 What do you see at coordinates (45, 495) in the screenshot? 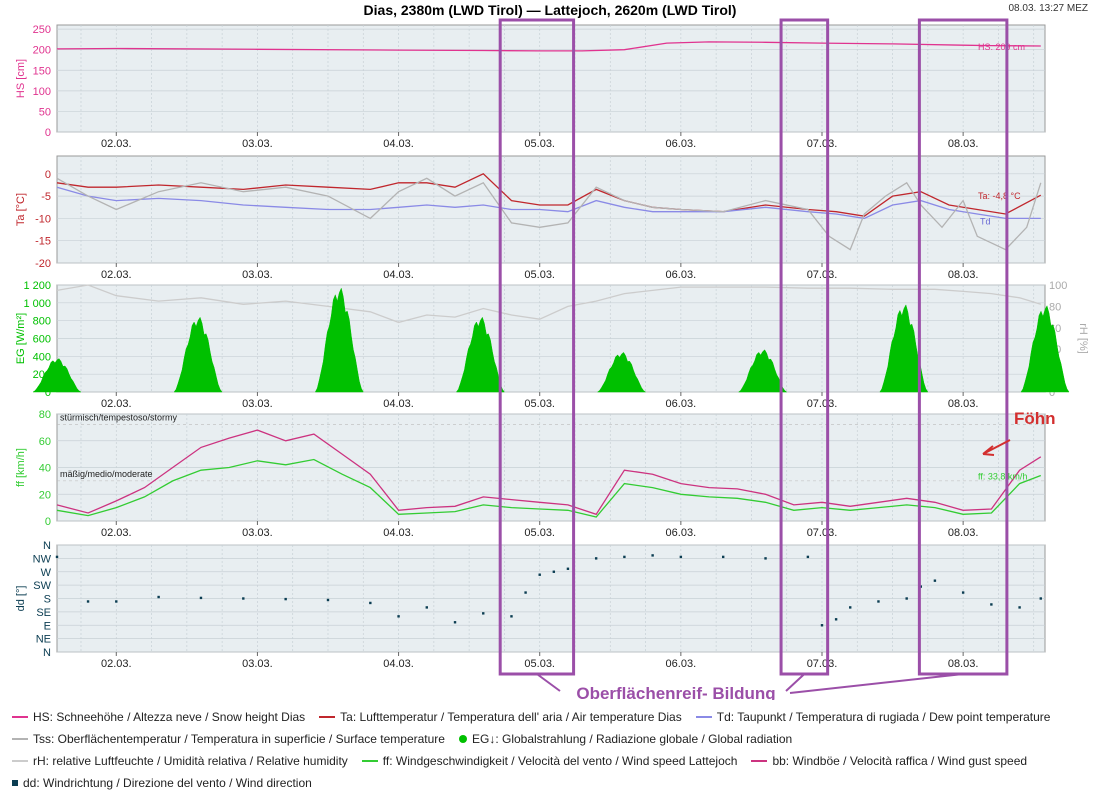
I see `ytick-label-ff: 20` at bounding box center [45, 495].